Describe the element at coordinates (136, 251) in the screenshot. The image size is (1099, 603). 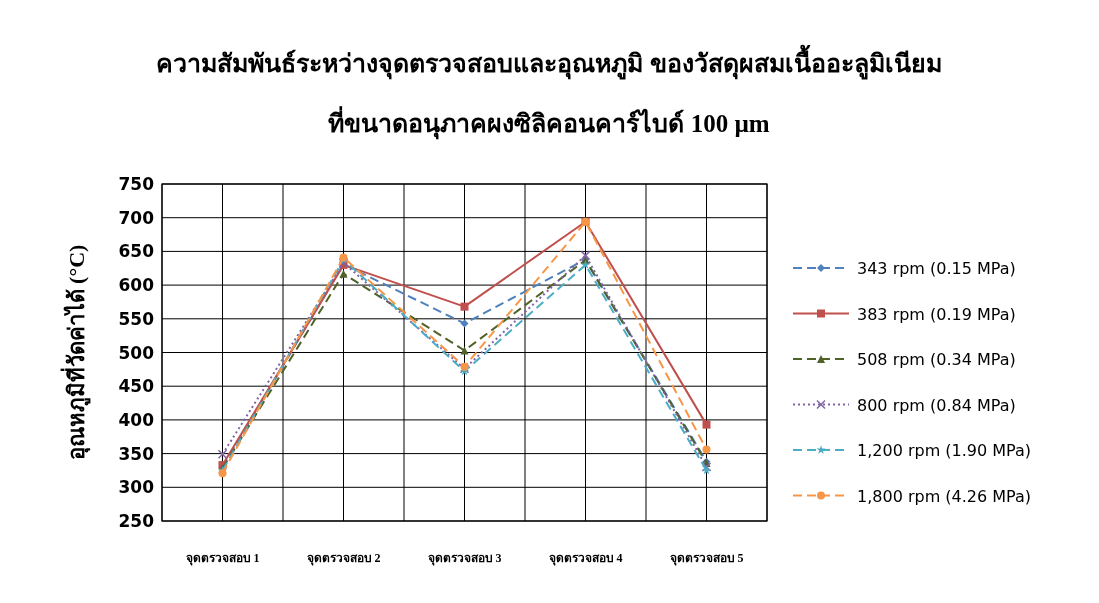
I see `y-tick-label: 650` at that location.